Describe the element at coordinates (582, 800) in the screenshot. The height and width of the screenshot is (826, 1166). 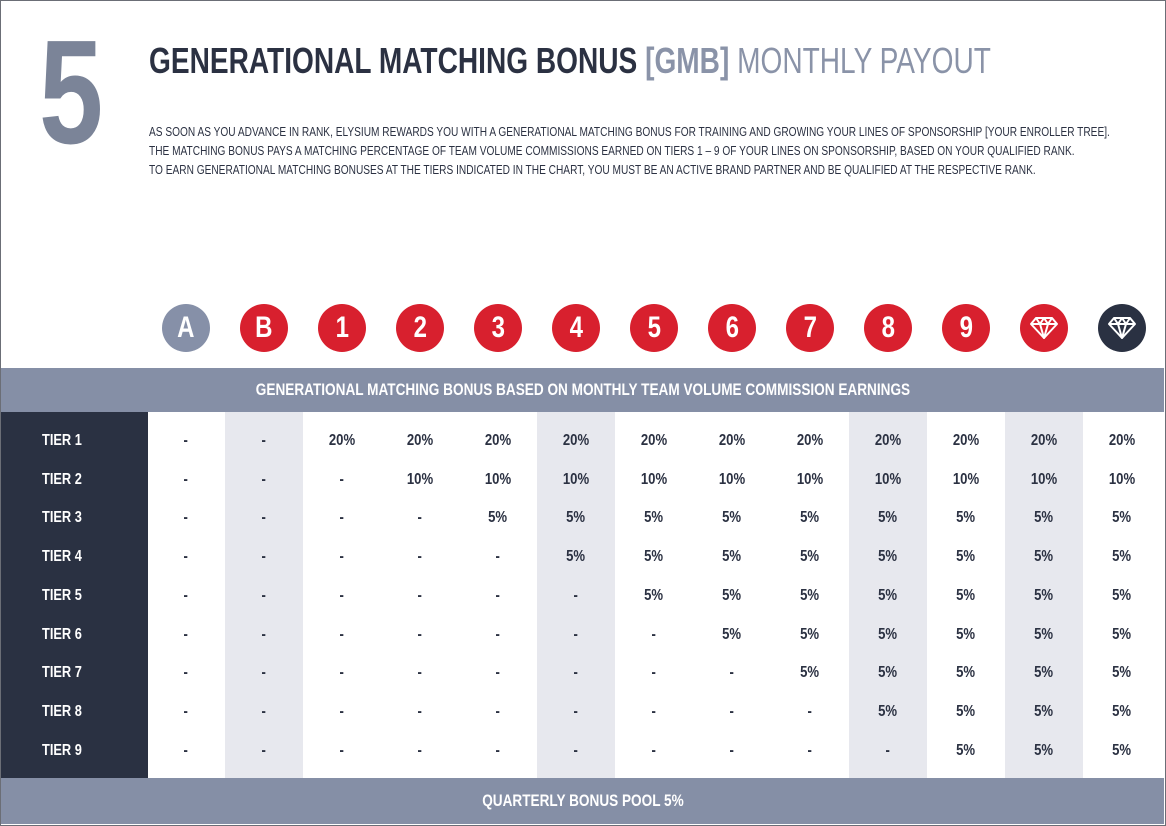
I see `table-footer: QUARTERLY BONUS POOL 5%` at that location.